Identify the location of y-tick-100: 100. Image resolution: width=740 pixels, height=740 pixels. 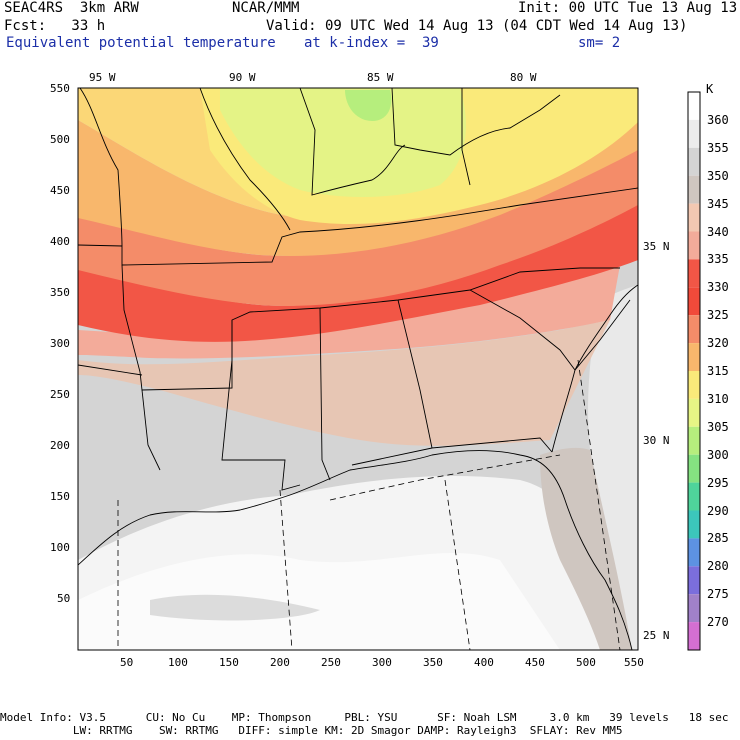
(60, 547).